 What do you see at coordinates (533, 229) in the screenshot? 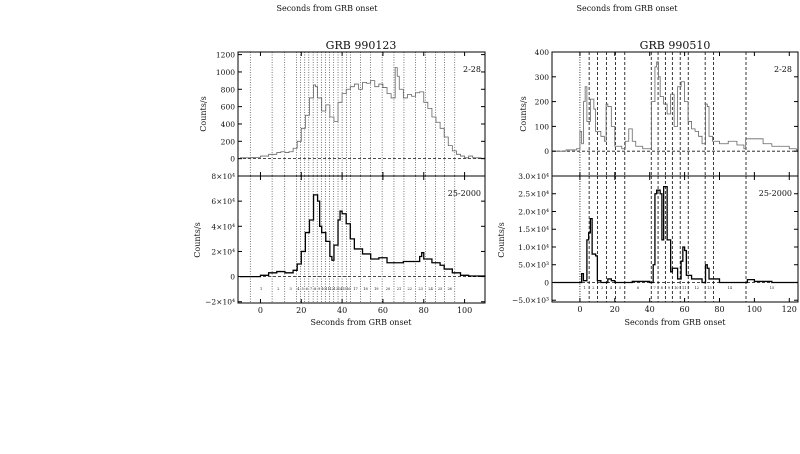
I see `y-tick-label: 1.5×10⁴` at bounding box center [533, 229].